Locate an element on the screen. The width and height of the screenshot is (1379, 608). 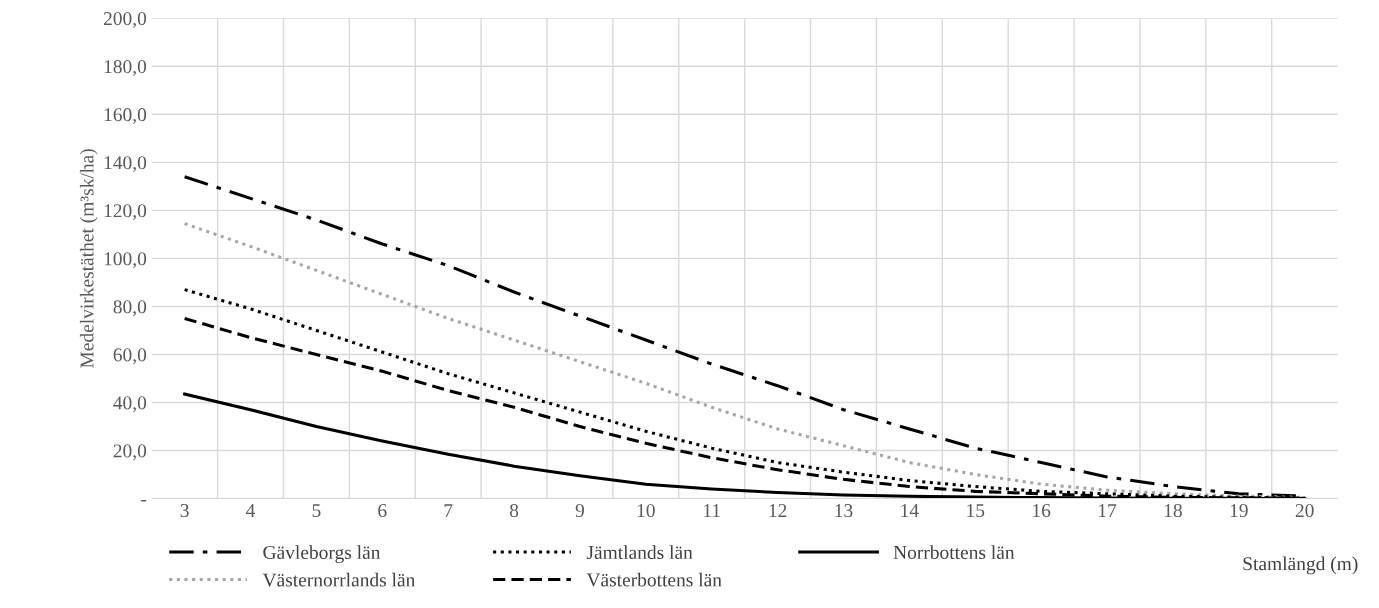
x-tick-label: 10 is located at coordinates (646, 510).